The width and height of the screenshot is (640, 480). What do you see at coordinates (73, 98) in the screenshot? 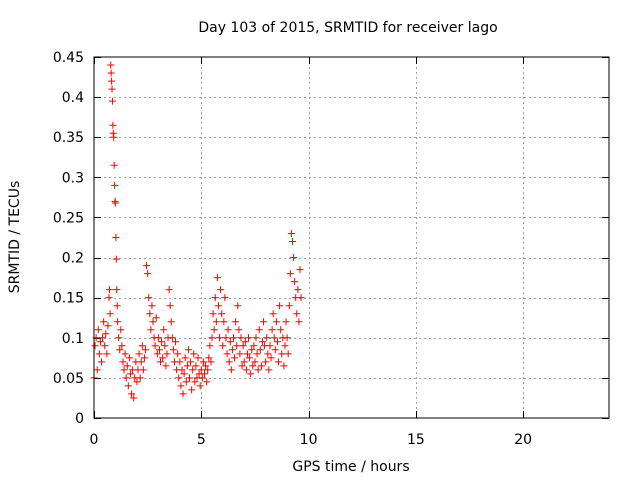
I see `y-tick-label: 0.4` at bounding box center [73, 98].